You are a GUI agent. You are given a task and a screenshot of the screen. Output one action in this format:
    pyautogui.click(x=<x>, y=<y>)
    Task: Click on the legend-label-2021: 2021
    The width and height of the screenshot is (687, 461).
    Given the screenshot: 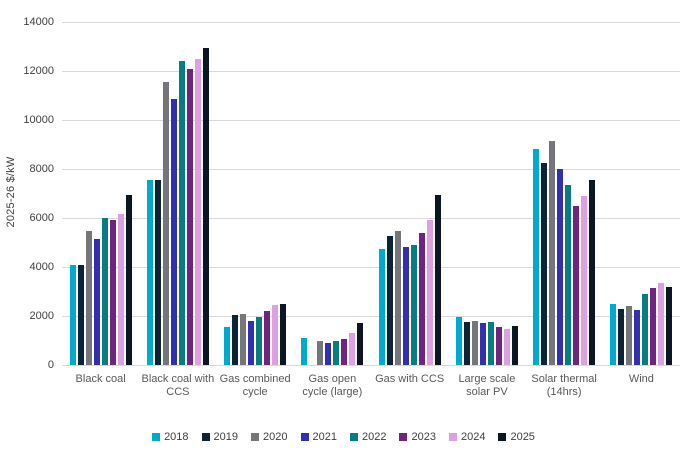 What is the action you would take?
    pyautogui.click(x=324, y=437)
    